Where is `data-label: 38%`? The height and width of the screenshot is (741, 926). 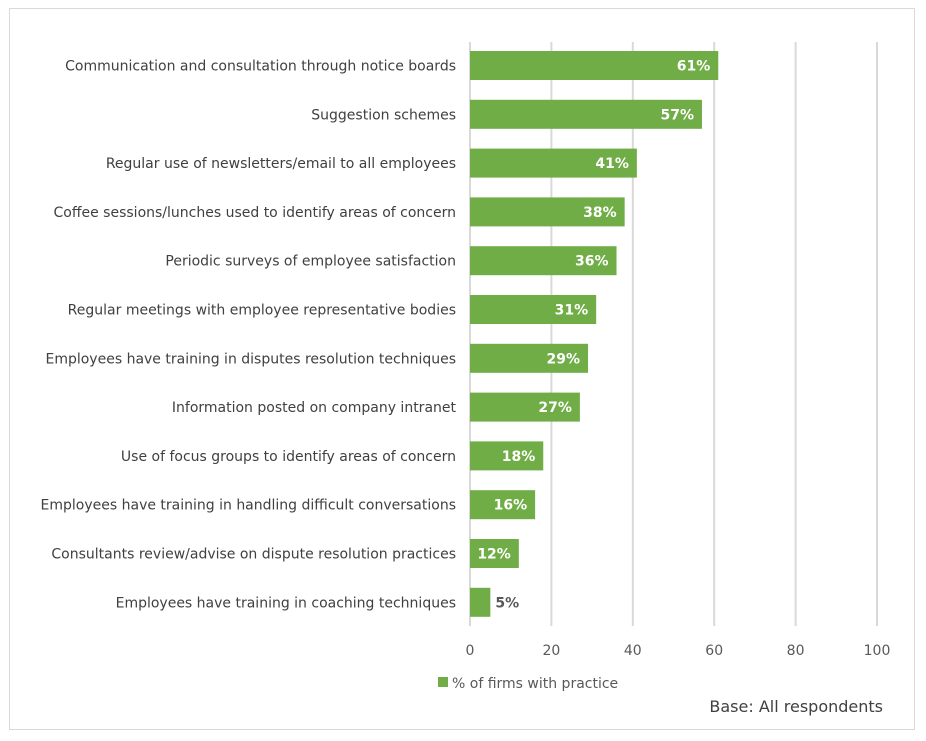 data-label: 38% is located at coordinates (600, 213).